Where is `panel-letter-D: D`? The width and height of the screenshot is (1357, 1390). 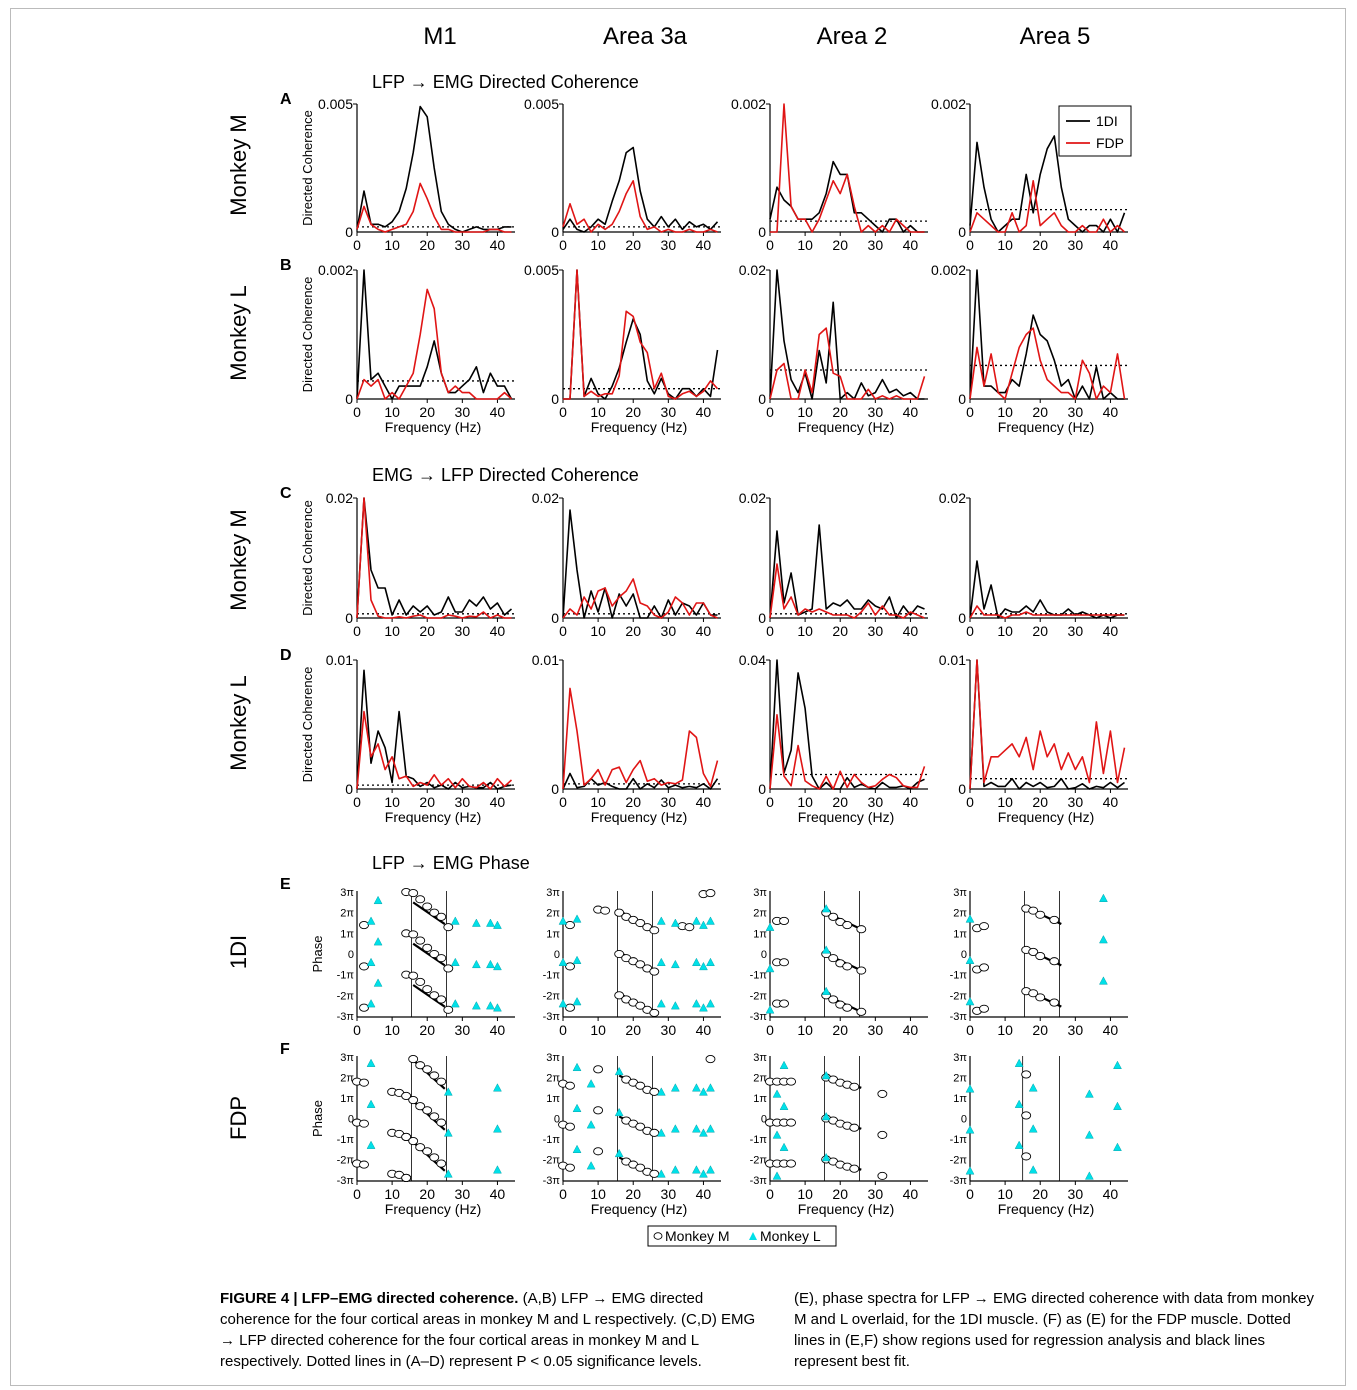 panel-letter-D: D is located at coordinates (286, 655).